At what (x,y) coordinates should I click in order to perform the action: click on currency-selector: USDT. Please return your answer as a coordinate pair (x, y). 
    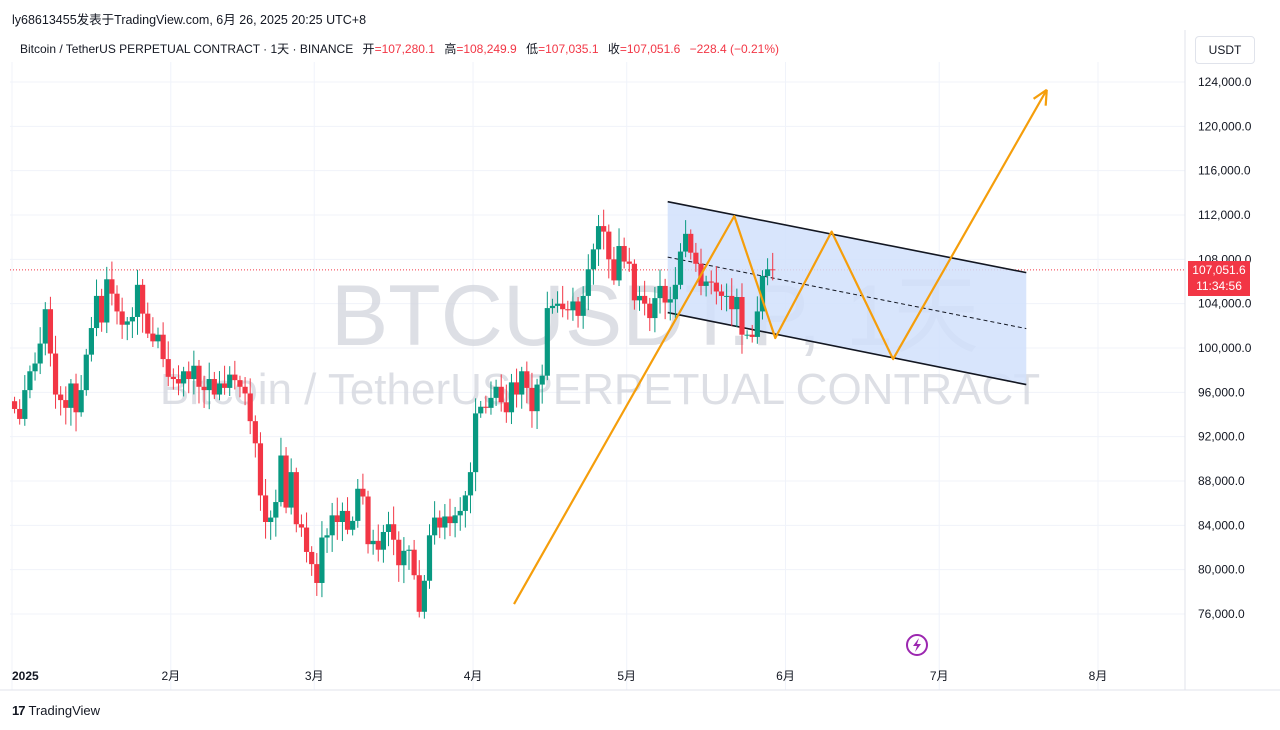
    Looking at the image, I should click on (1225, 50).